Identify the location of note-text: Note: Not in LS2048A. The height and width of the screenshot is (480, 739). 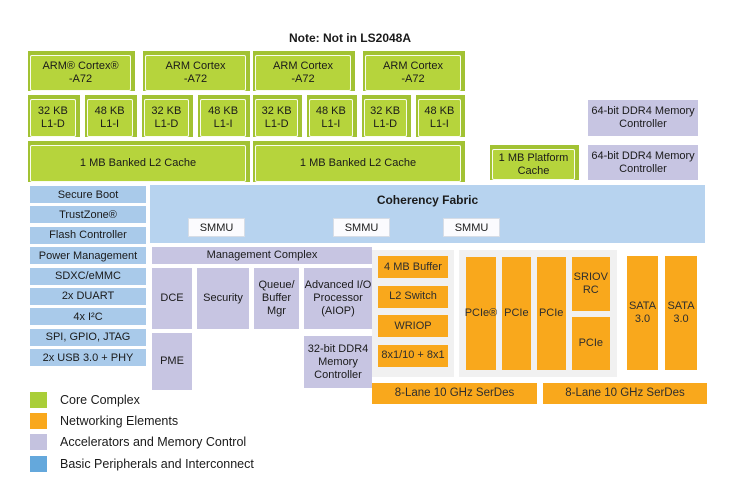
(349, 38).